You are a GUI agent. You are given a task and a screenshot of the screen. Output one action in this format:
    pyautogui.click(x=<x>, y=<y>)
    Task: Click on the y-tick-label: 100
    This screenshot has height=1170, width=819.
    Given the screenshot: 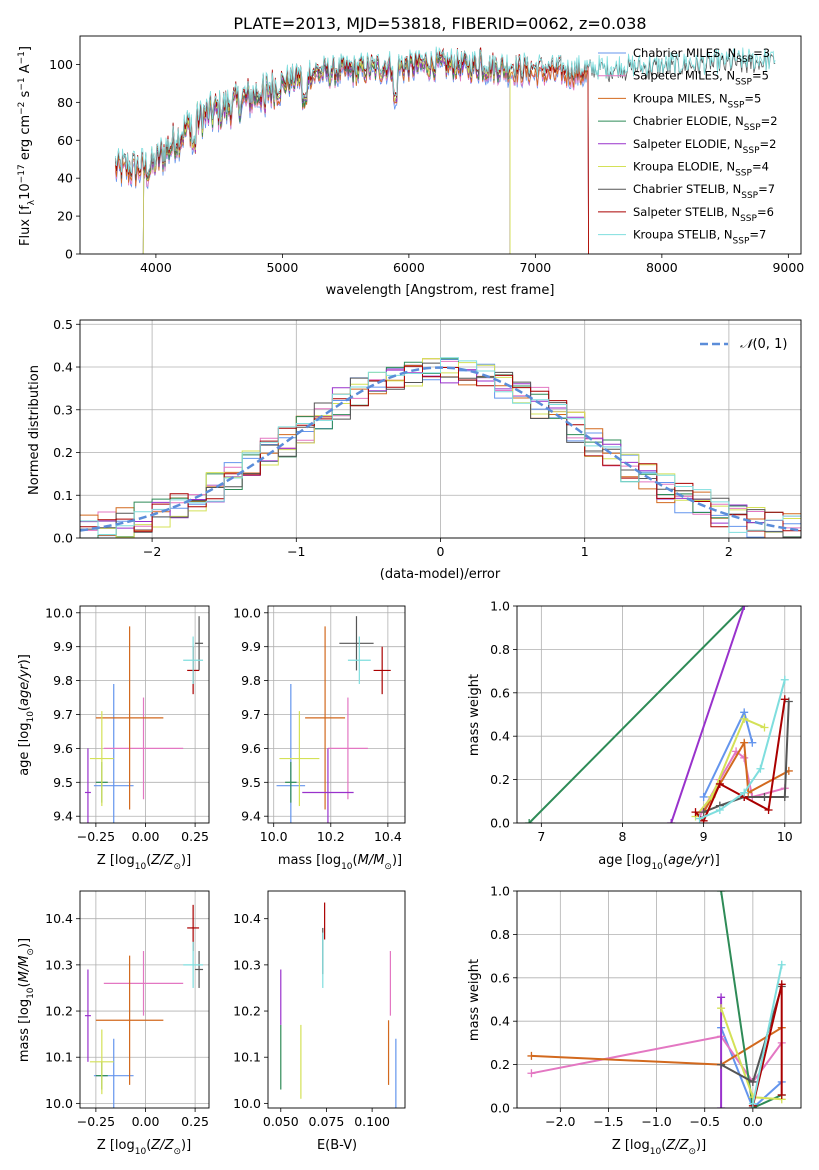 What is the action you would take?
    pyautogui.click(x=61, y=64)
    